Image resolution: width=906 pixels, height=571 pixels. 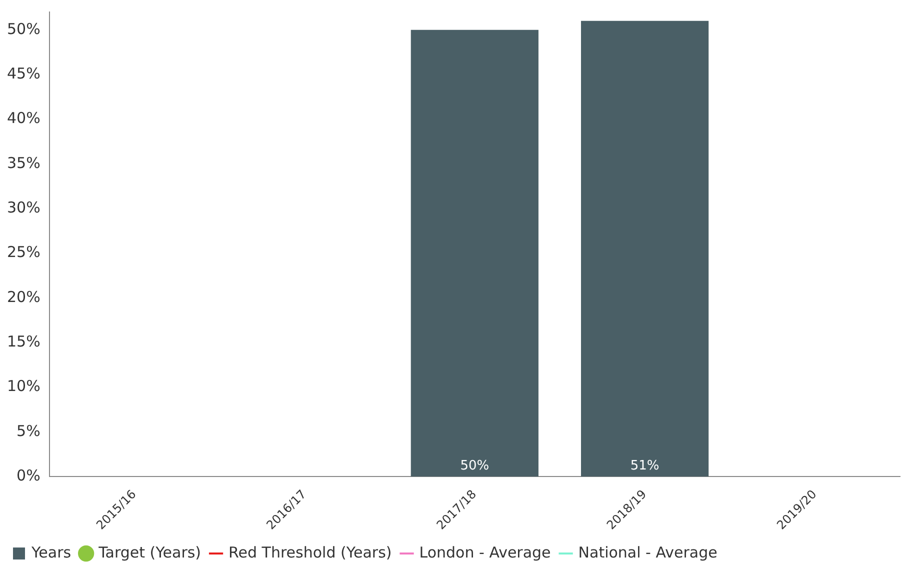 What do you see at coordinates (475, 466) in the screenshot?
I see `data-label: 50%` at bounding box center [475, 466].